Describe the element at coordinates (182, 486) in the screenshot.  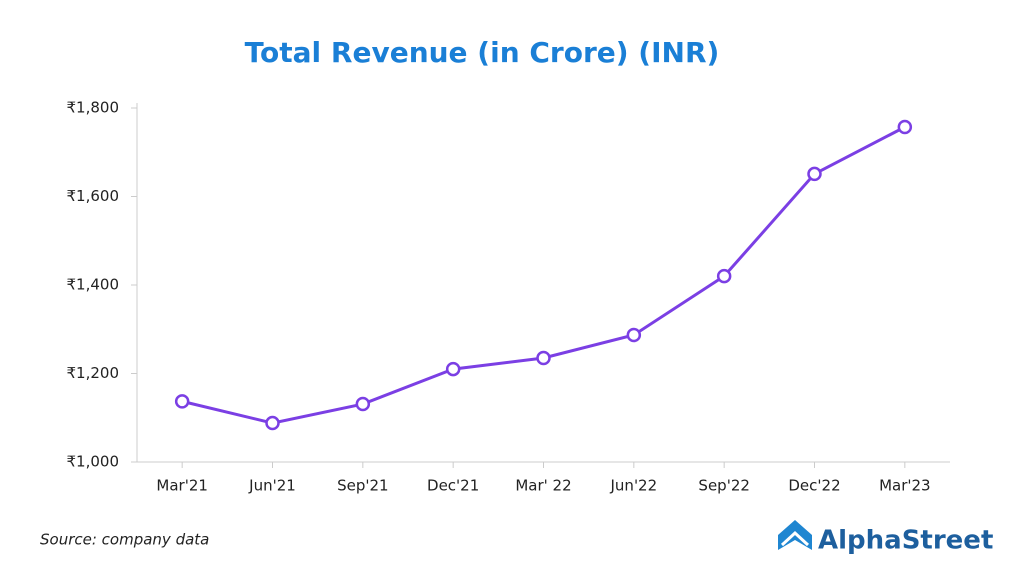
I see `x-tick-label: Mar'21` at that location.